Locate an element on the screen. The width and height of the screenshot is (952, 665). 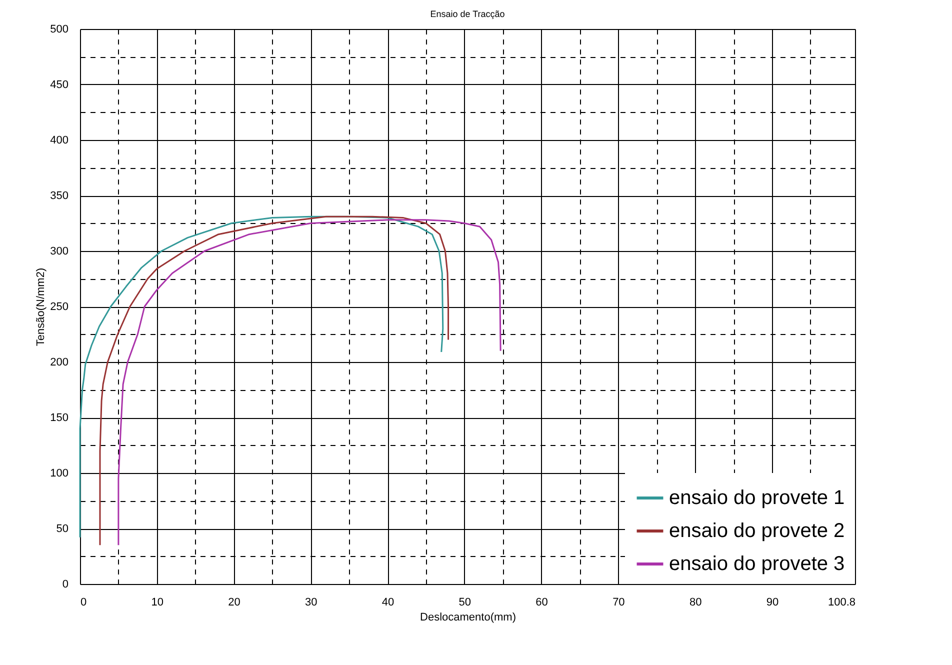
y-tick-label: 150 is located at coordinates (59, 418).